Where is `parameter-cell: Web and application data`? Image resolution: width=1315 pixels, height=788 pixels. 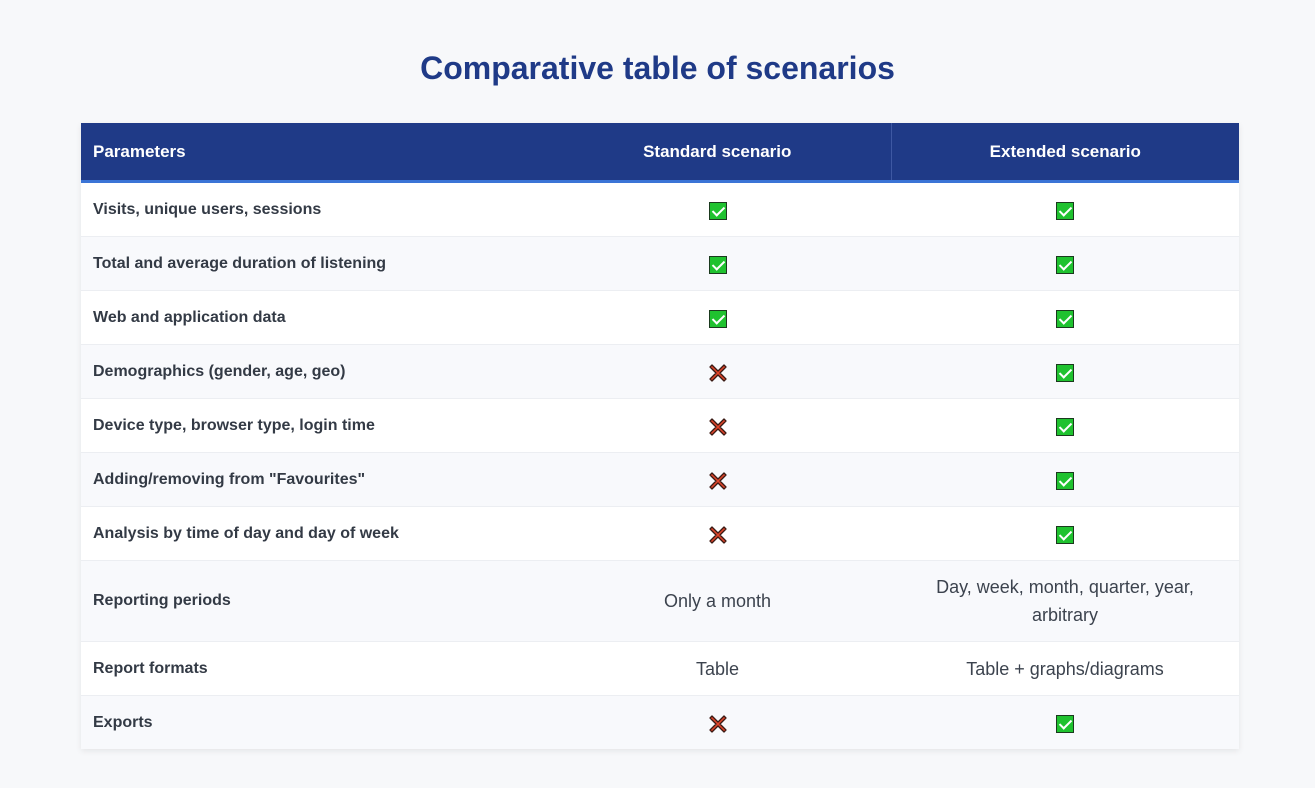 parameter-cell: Web and application data is located at coordinates (312, 317).